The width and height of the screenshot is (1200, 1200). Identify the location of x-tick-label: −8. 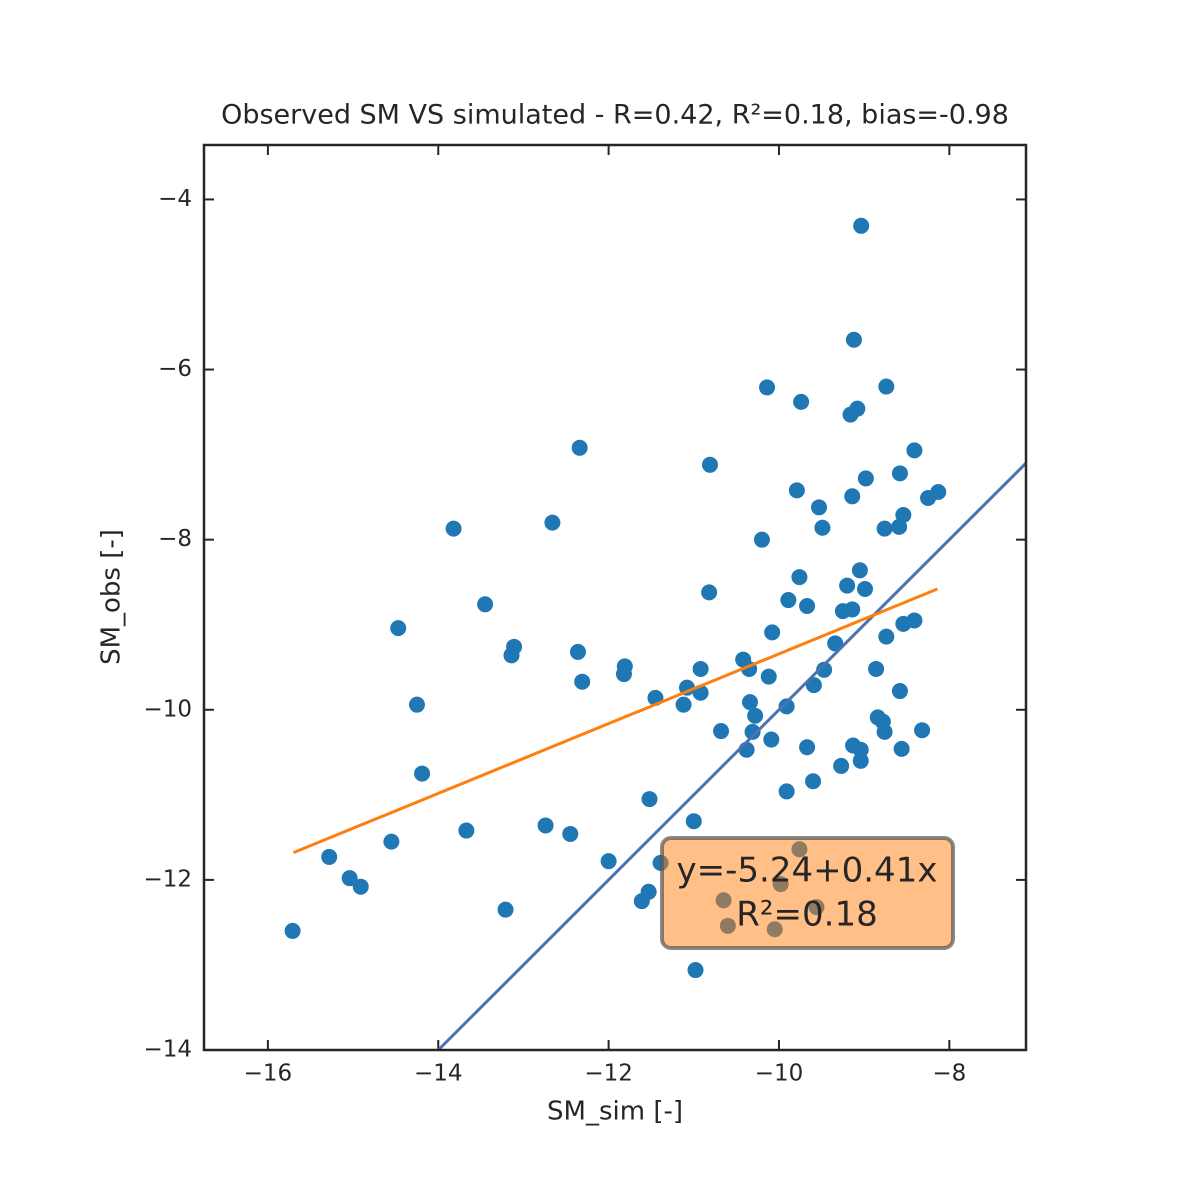
(949, 1074).